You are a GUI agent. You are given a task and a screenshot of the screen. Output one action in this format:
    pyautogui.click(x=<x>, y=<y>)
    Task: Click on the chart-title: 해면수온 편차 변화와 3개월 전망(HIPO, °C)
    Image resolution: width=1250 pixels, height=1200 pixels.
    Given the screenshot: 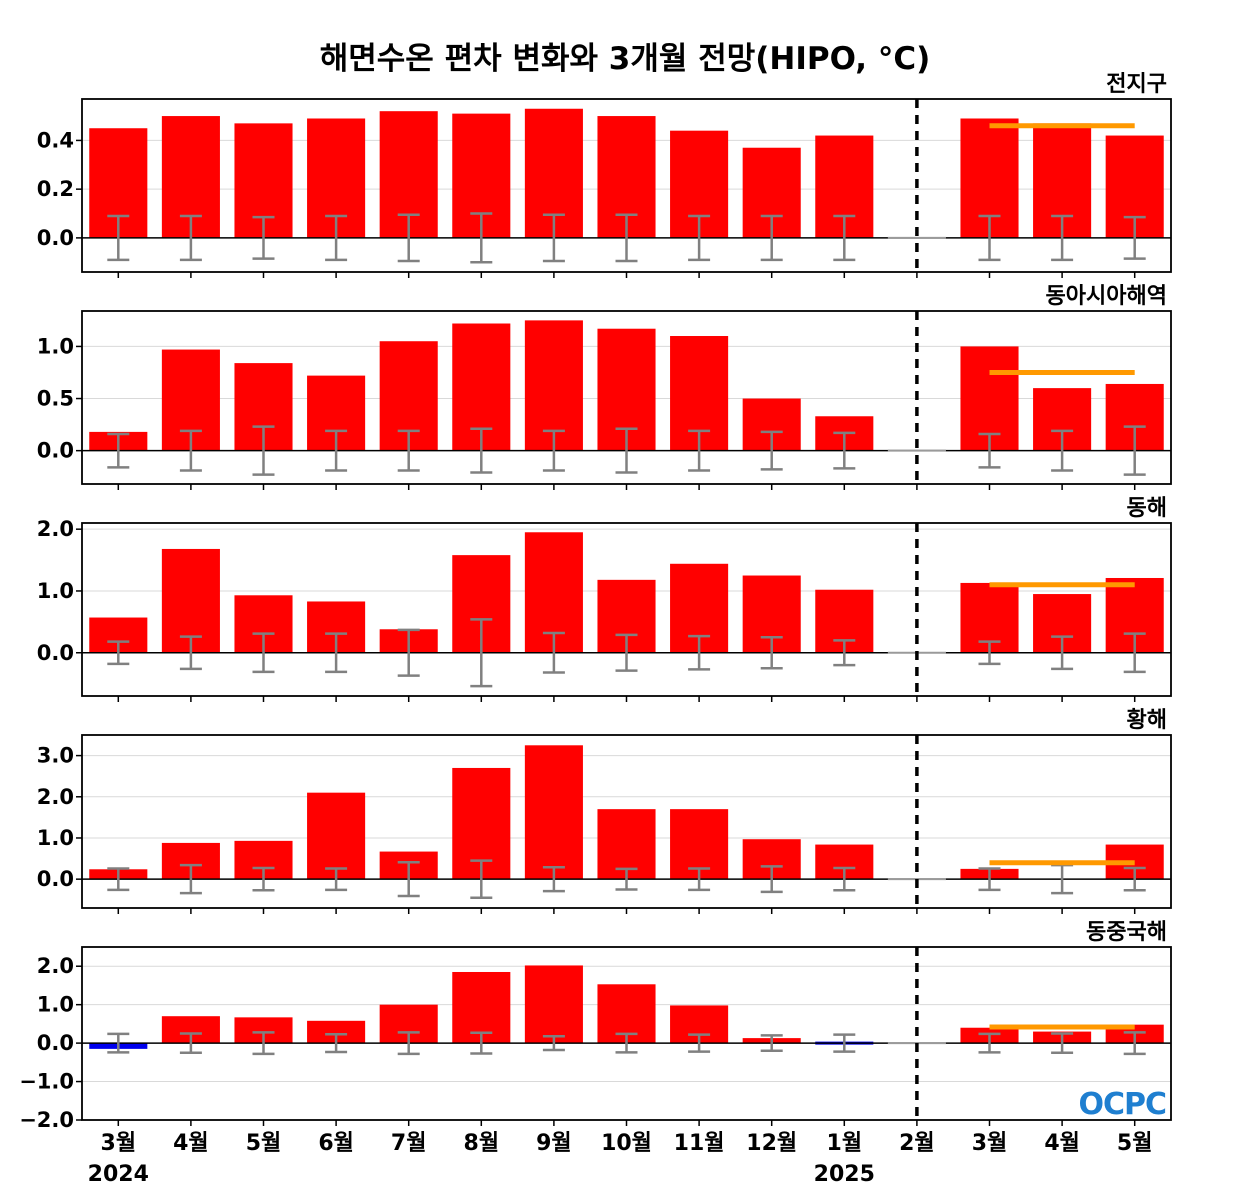 What is the action you would take?
    pyautogui.click(x=625, y=59)
    